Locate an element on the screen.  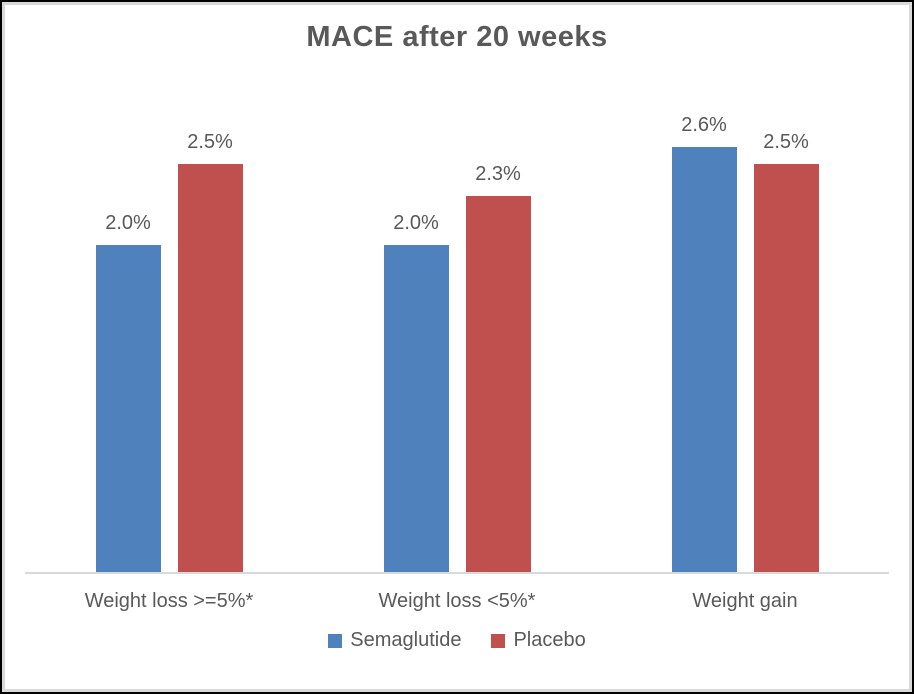
data-label: 2.3% is located at coordinates (498, 174).